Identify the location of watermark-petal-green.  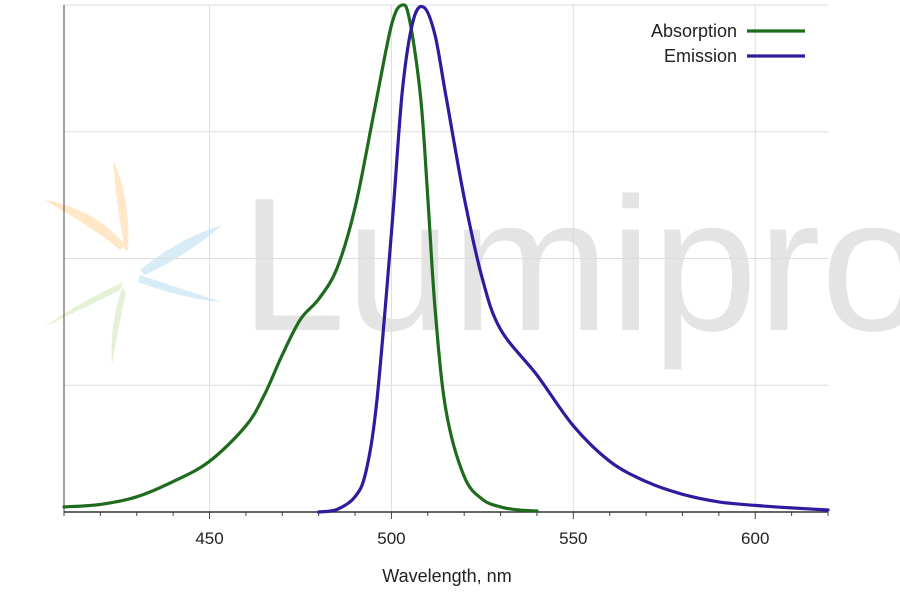
(83, 305).